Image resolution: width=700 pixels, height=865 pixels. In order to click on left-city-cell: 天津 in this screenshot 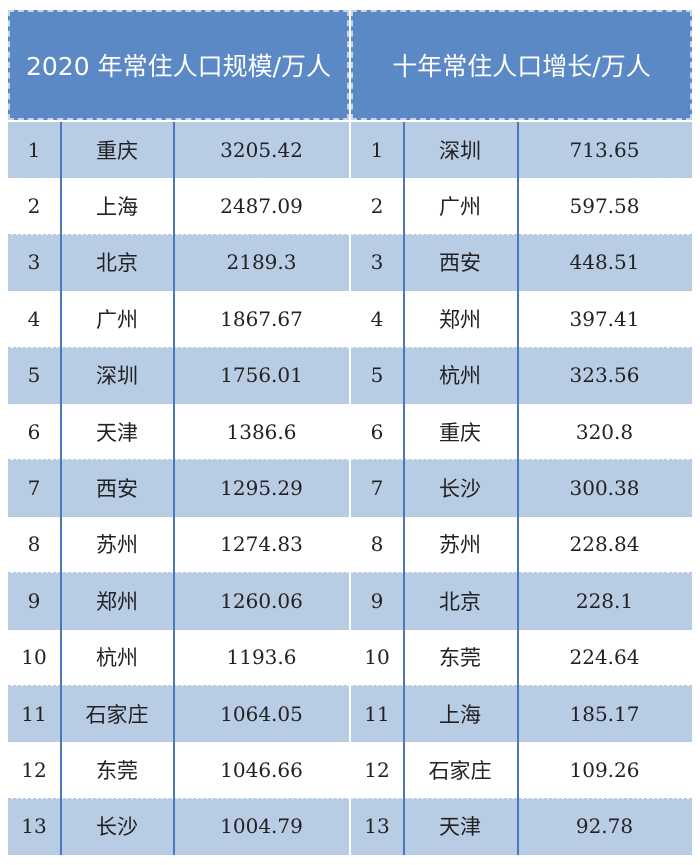, I will do `click(117, 432)`.